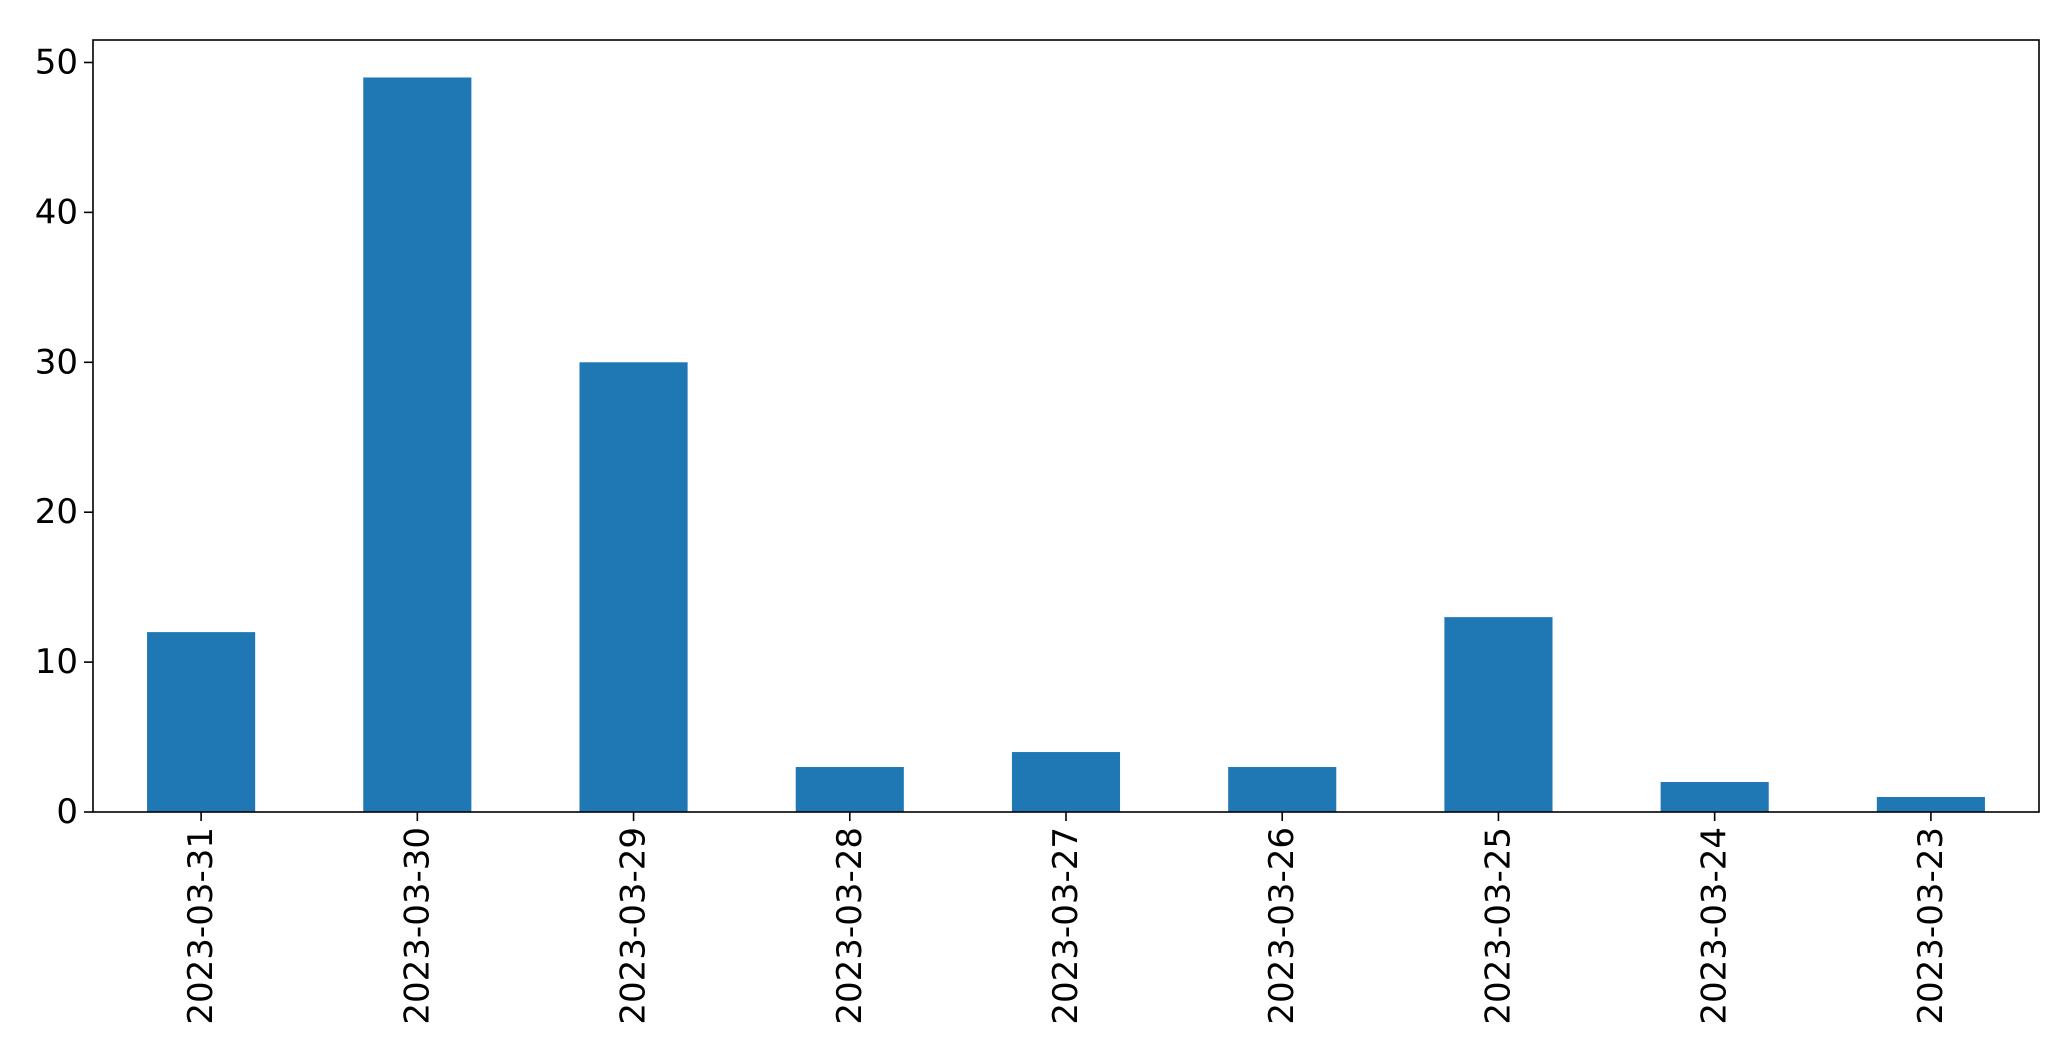 This screenshot has height=1061, width=2071. I want to click on y-tick-label: 0, so click(67, 812).